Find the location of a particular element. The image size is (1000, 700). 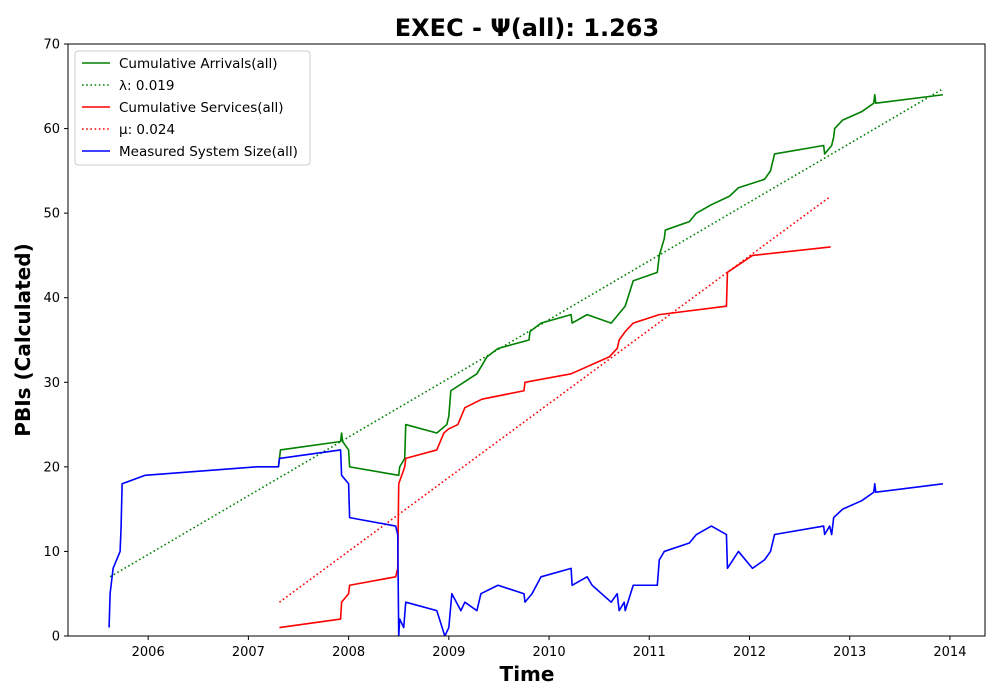

y-tick-label: 20 is located at coordinates (51, 467).